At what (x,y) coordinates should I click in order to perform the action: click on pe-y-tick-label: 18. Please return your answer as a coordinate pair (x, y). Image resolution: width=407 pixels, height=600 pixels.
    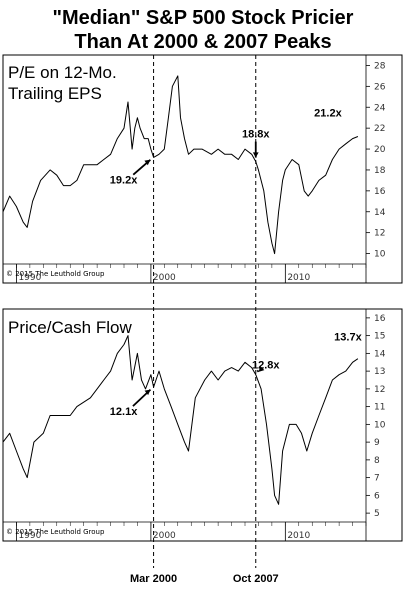
    Looking at the image, I should click on (380, 171).